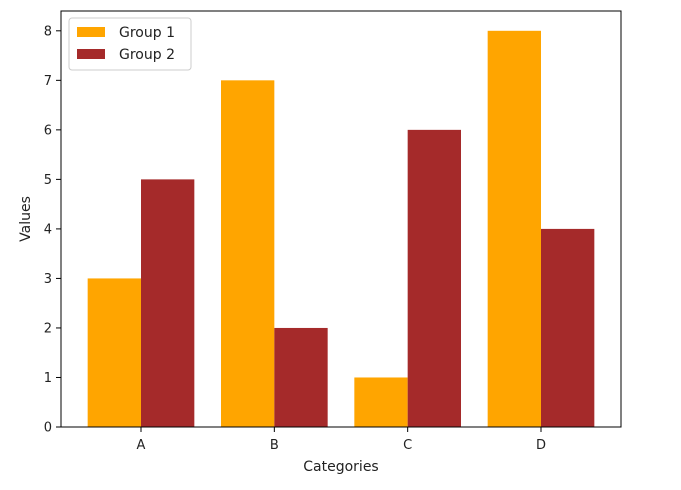  Describe the element at coordinates (48, 180) in the screenshot. I see `y-tick-label: 5` at that location.